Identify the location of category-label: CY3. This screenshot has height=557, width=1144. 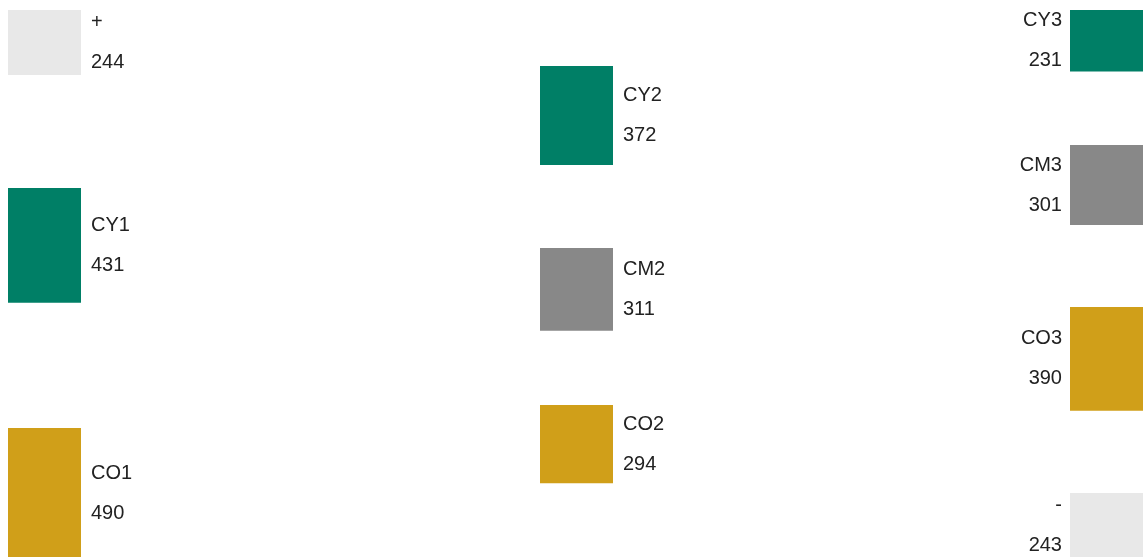
(1042, 19).